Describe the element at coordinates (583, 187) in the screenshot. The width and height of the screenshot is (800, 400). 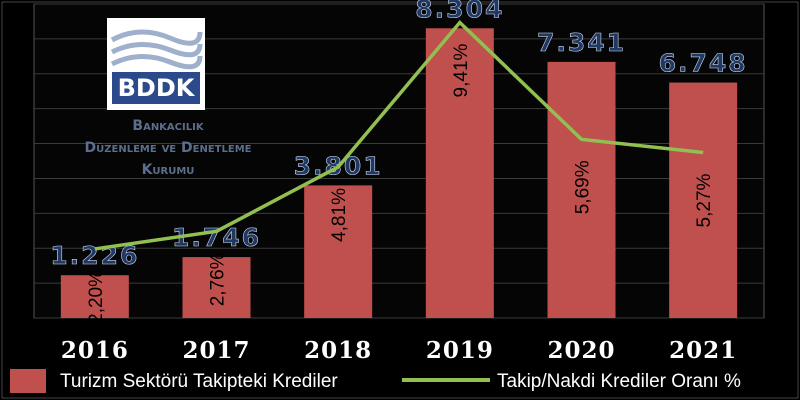
I see `value-label: 5,69%` at that location.